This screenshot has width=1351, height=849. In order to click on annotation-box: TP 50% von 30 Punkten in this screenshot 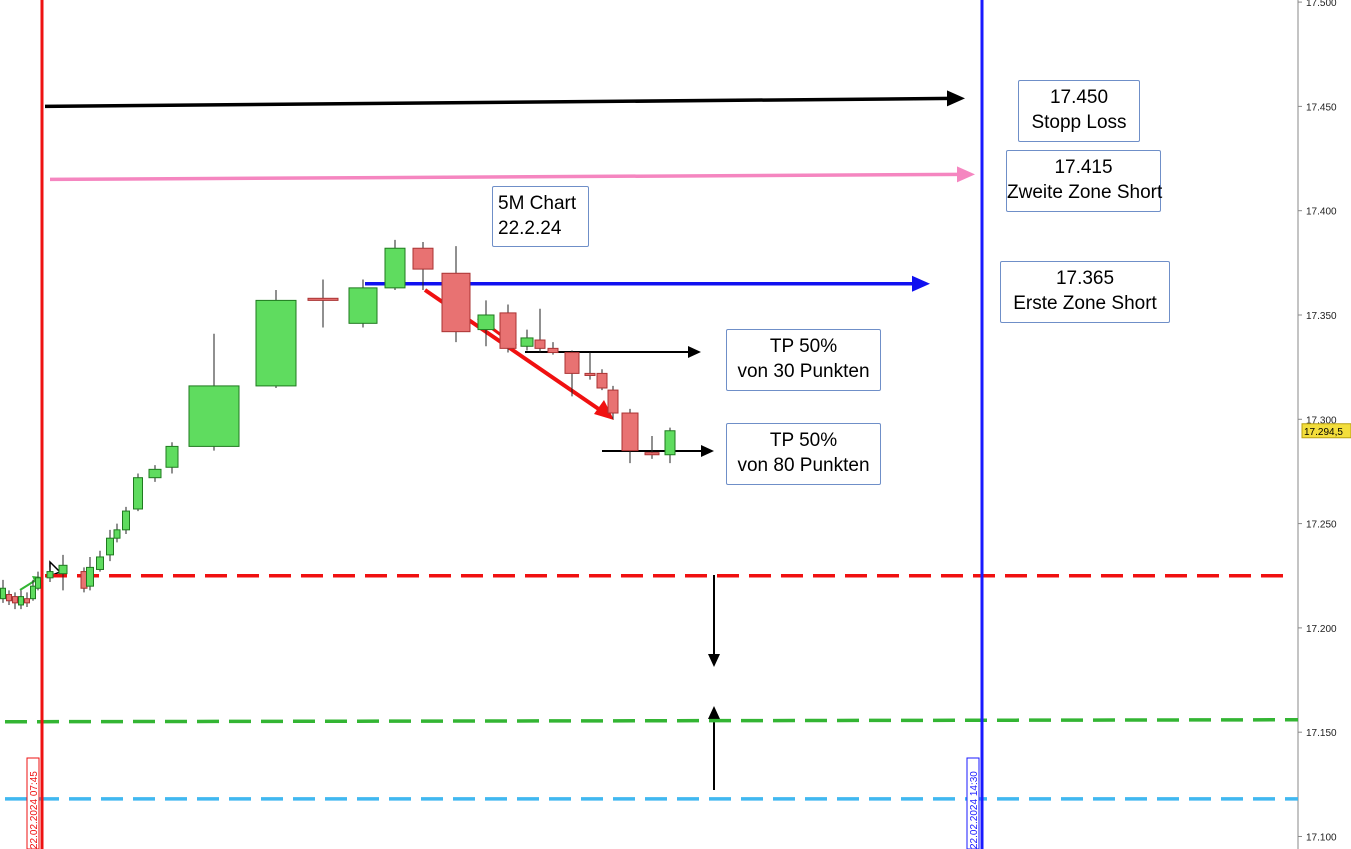, I will do `click(803, 360)`.